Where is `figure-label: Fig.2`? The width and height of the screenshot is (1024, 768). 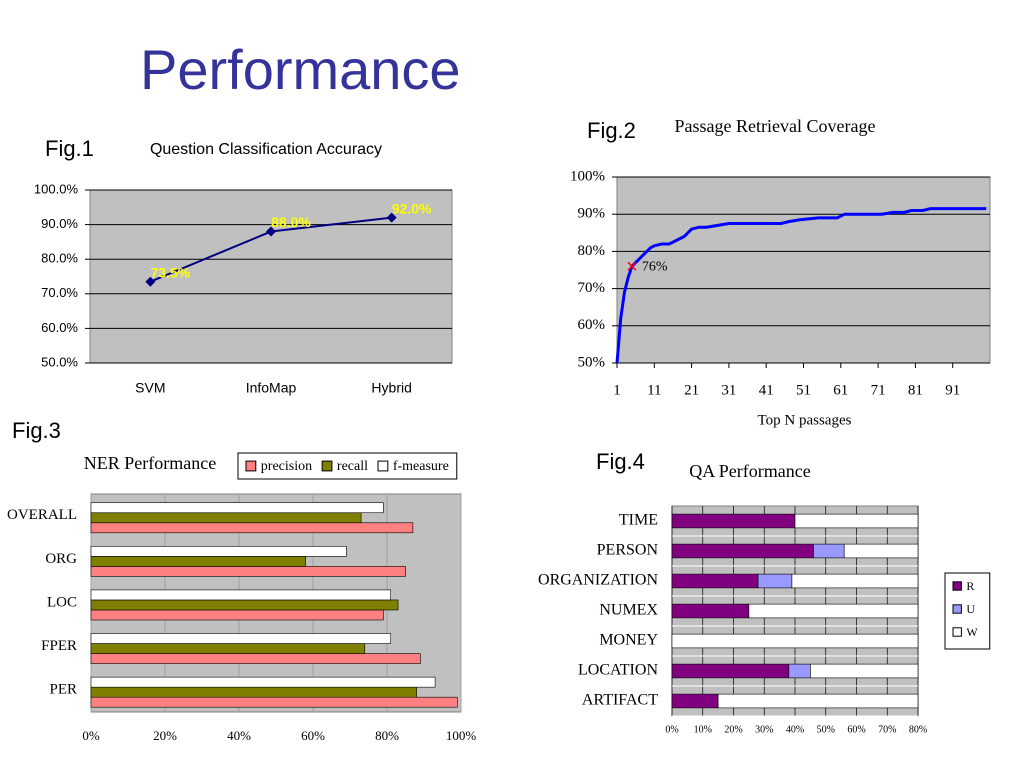
figure-label: Fig.2 is located at coordinates (611, 130).